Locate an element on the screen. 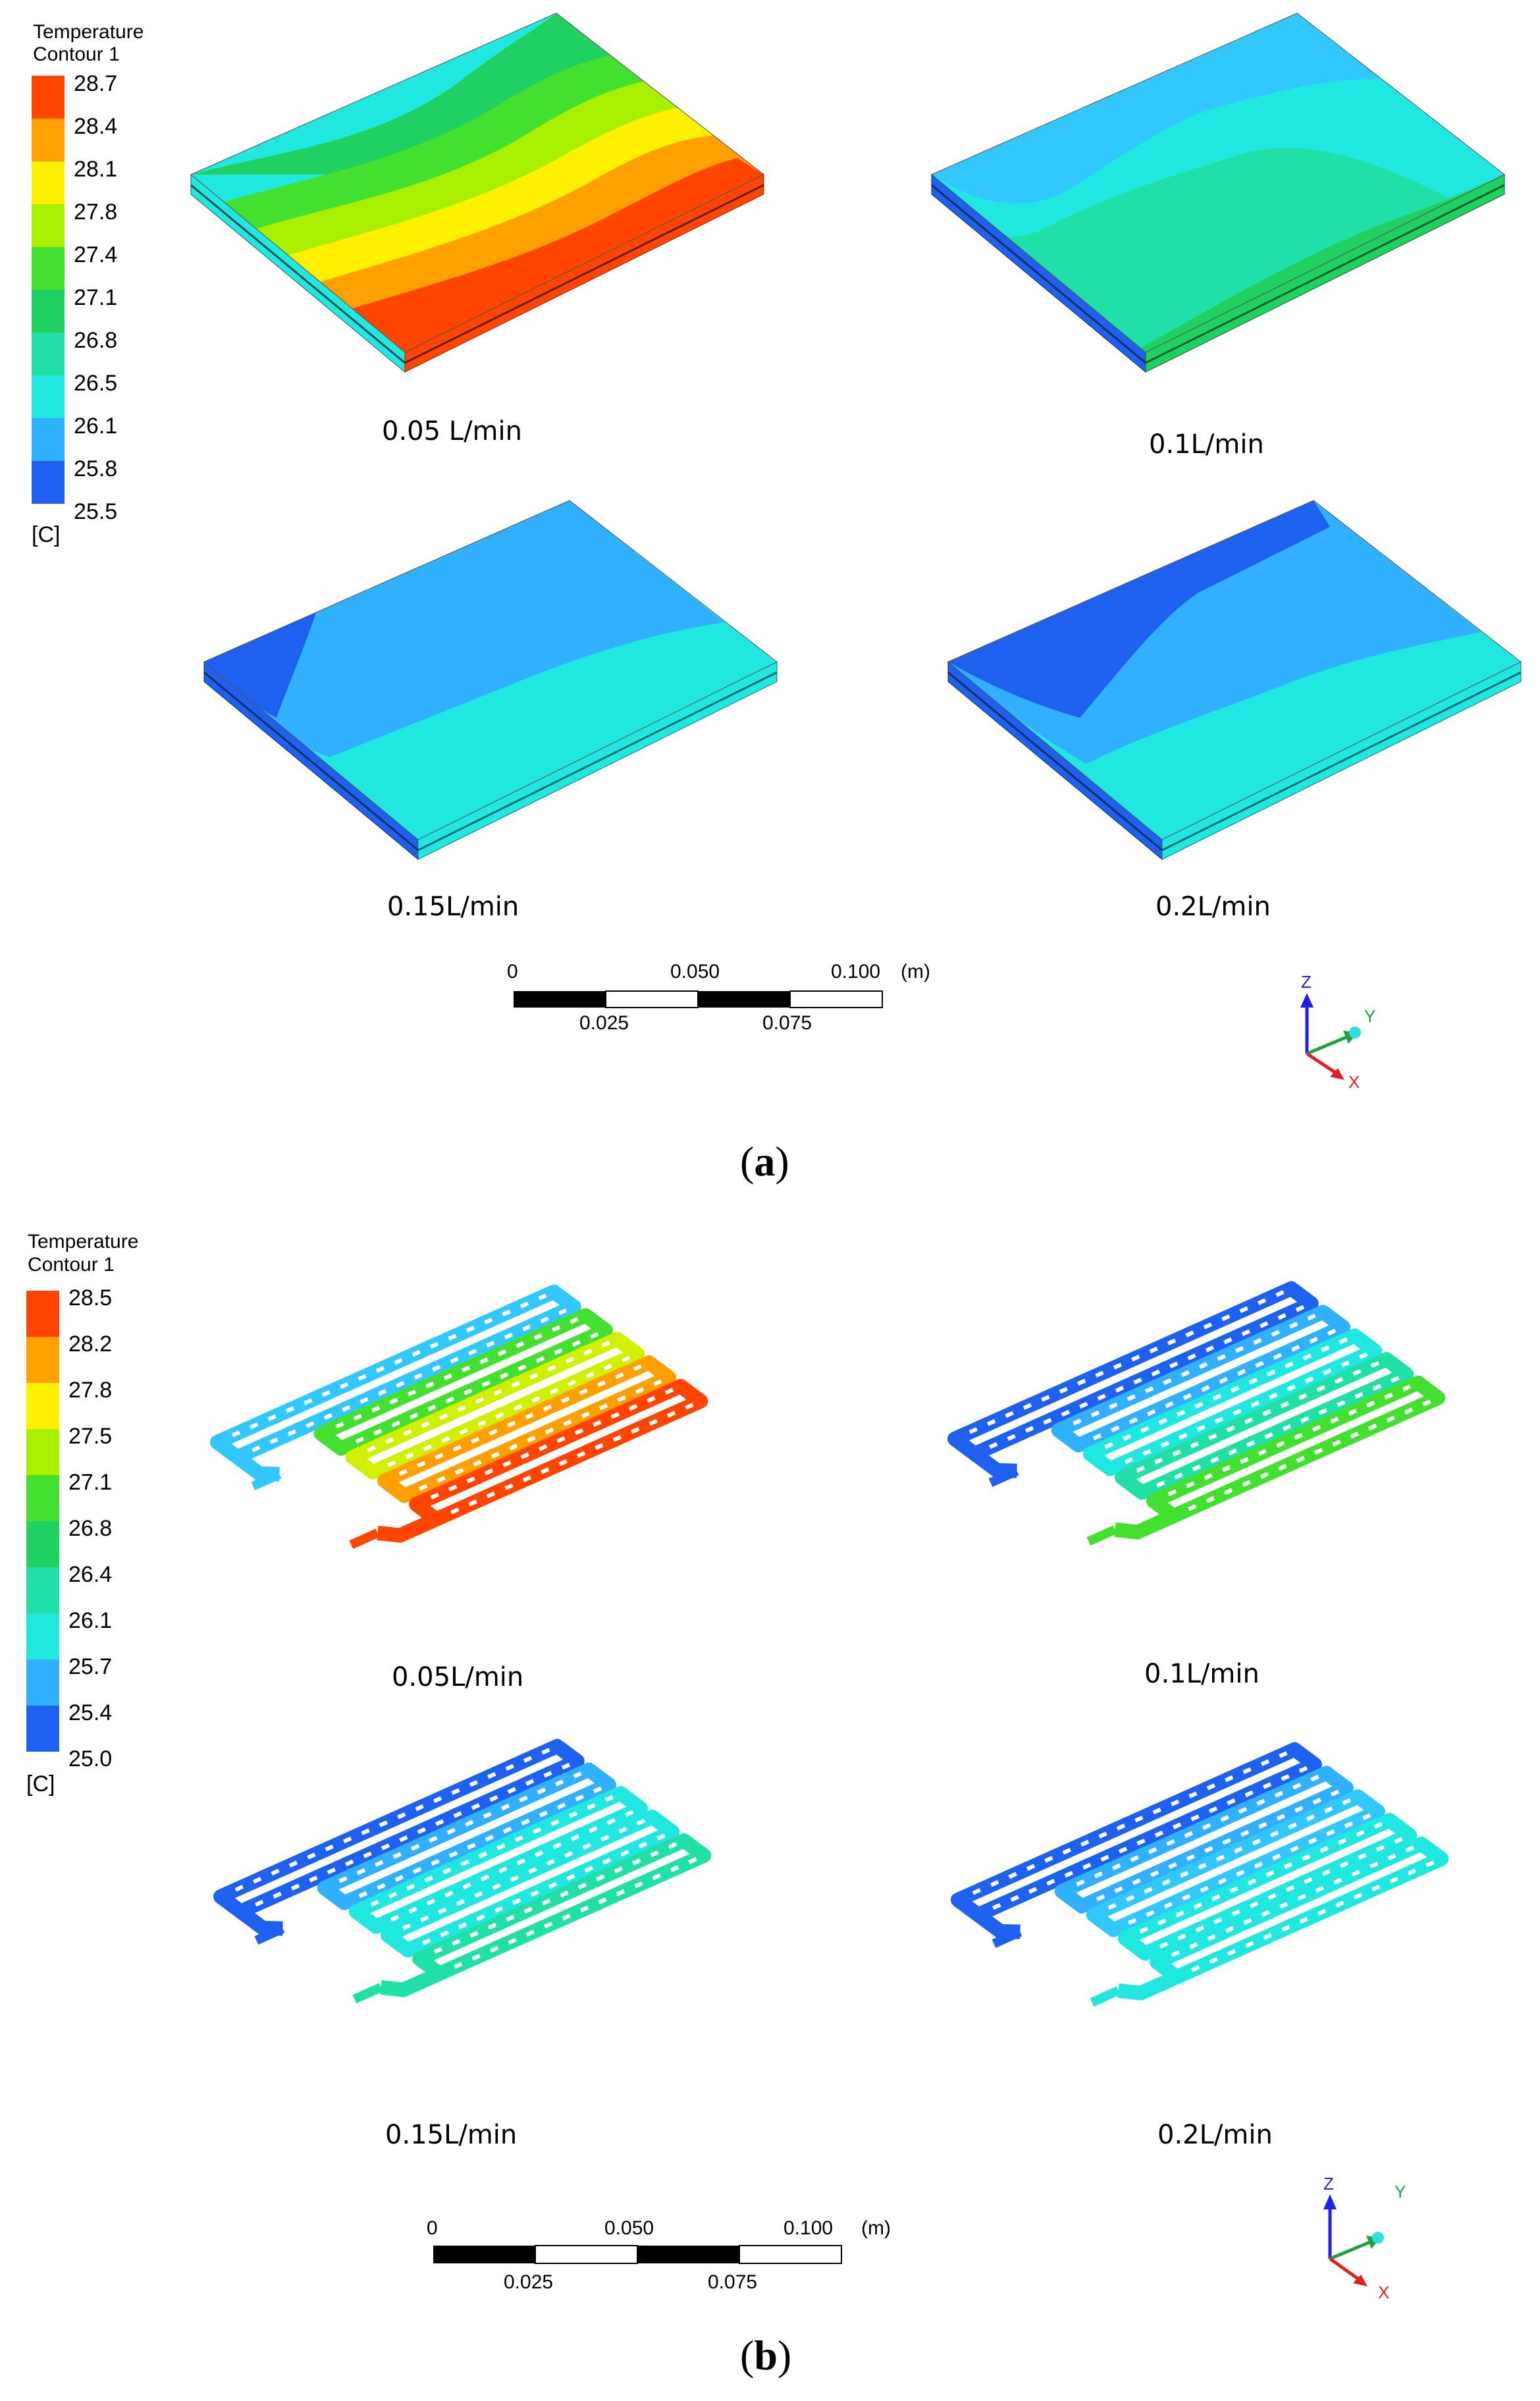 The image size is (1540, 2401). plate-view-0.2: 0.2L/min is located at coordinates (1234, 711).